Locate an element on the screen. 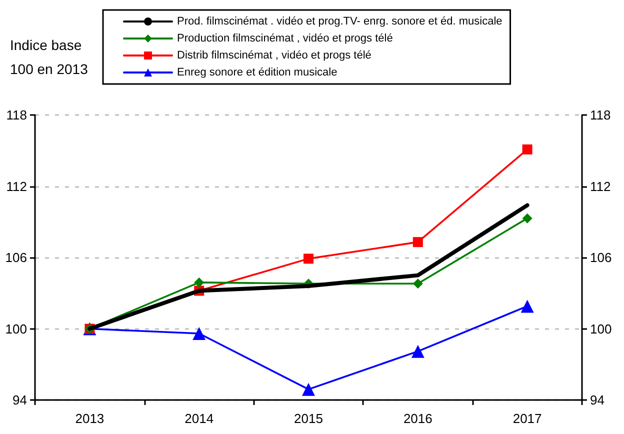 This screenshot has width=624, height=434. y2-tick-label: 112 is located at coordinates (600, 186).